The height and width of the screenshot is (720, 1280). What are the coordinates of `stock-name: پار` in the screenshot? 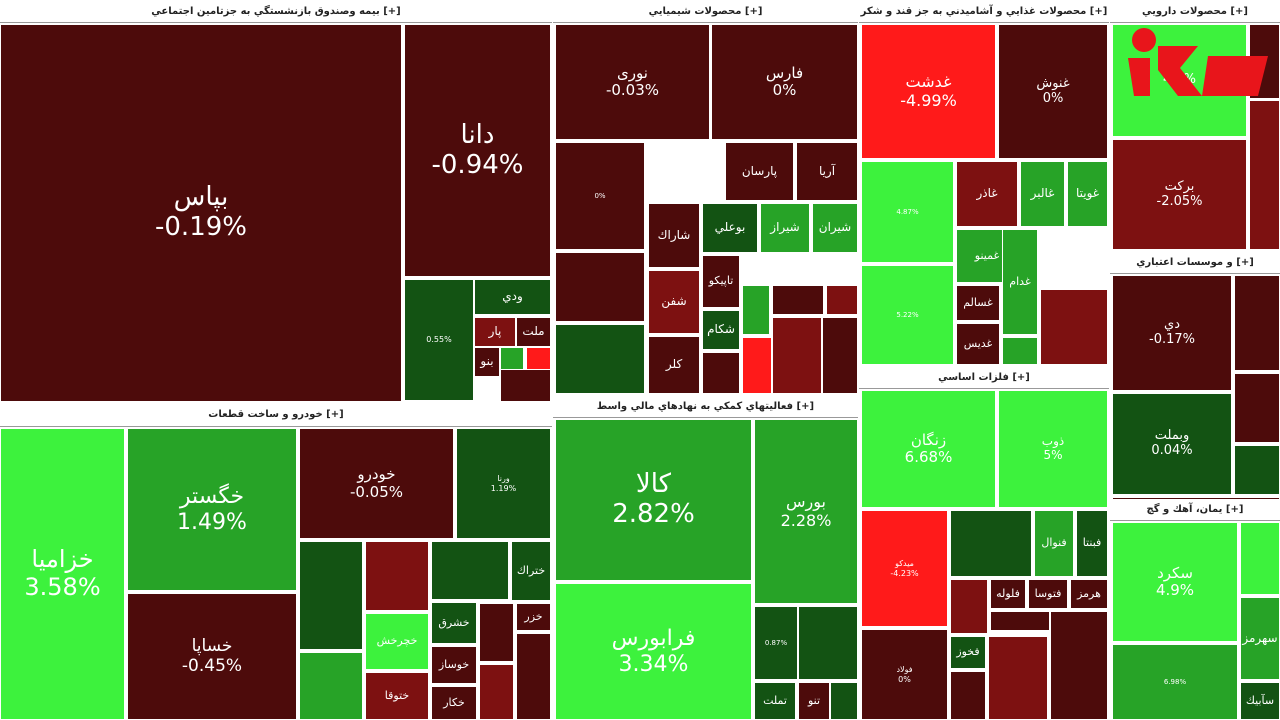 It's located at (495, 331).